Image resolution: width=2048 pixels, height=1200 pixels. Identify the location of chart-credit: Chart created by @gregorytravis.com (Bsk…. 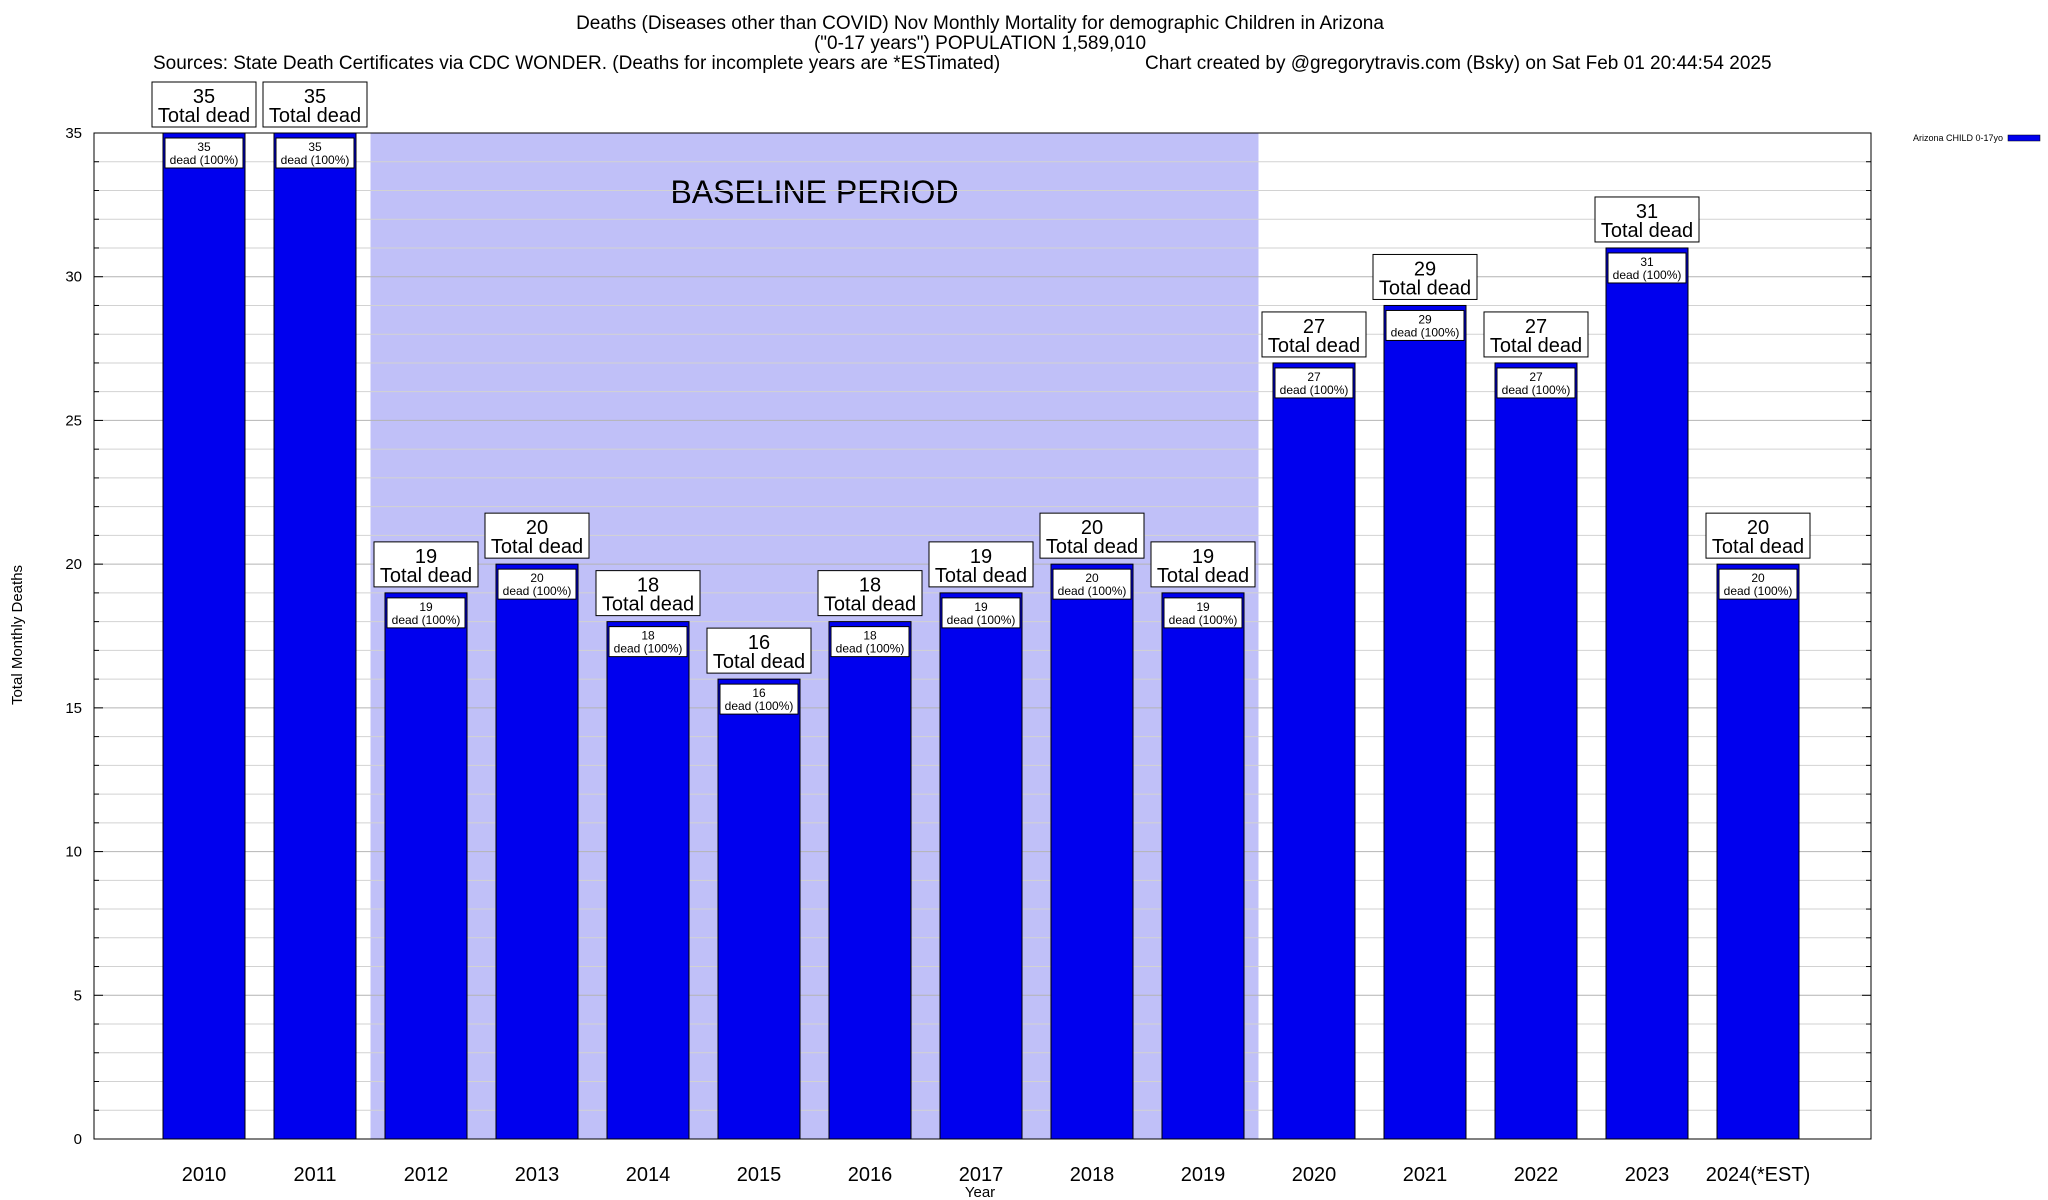
(1458, 63).